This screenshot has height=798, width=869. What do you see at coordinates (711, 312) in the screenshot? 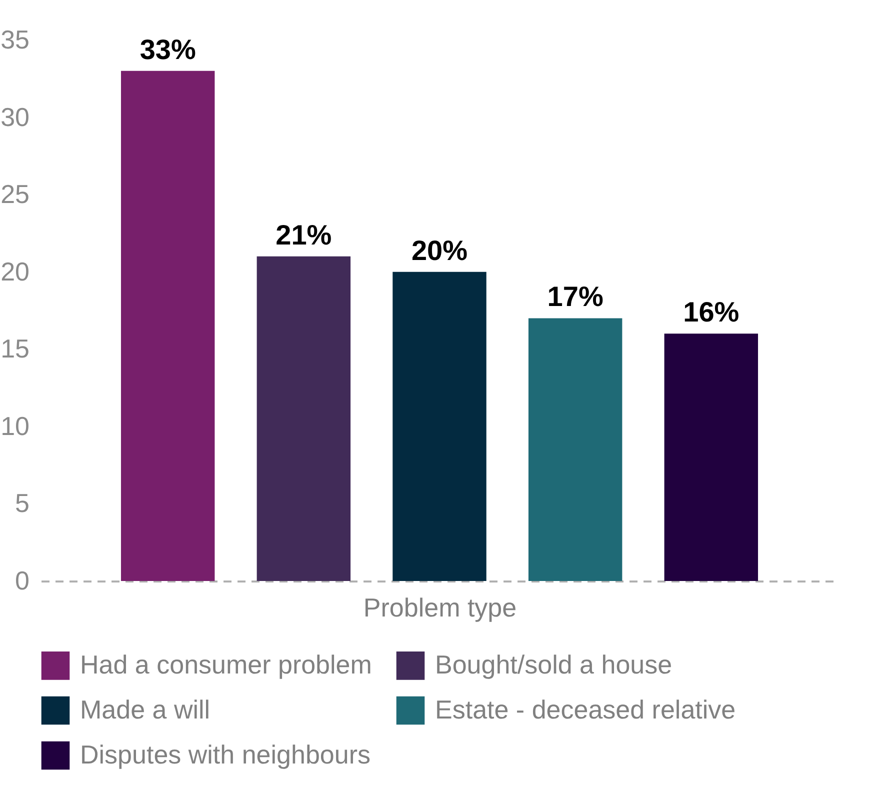
I see `data-label: 16%` at bounding box center [711, 312].